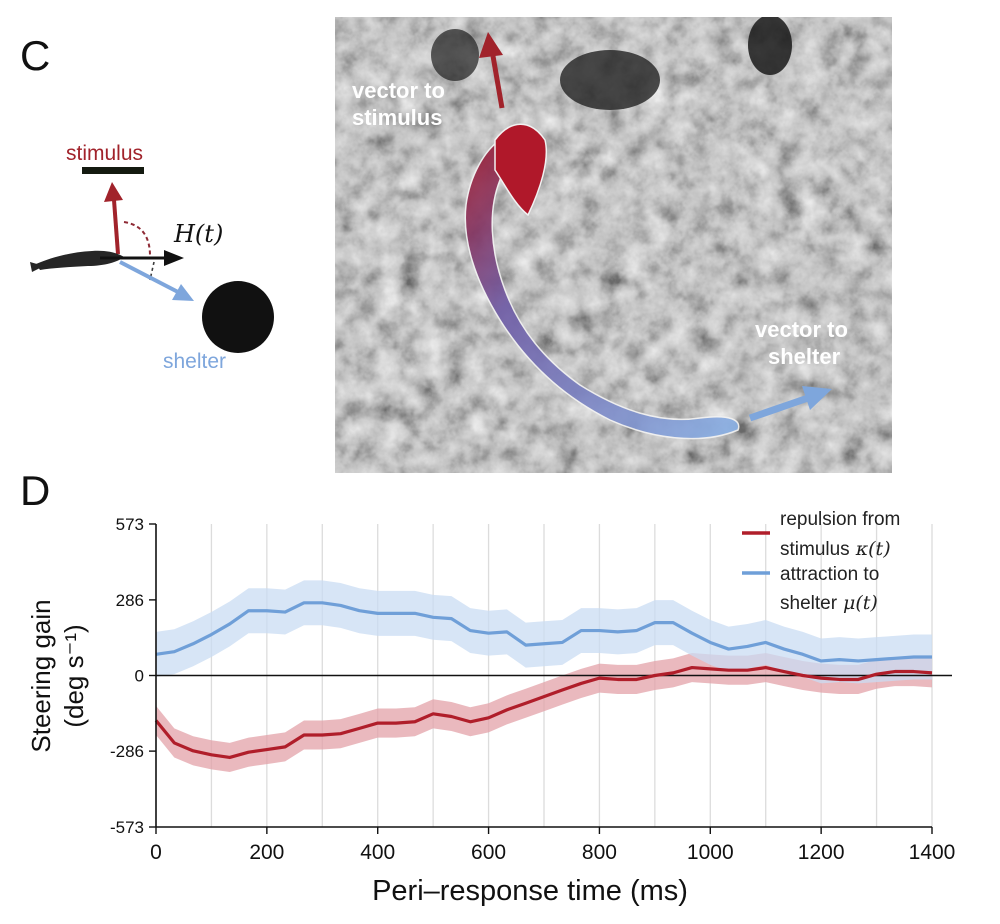  Describe the element at coordinates (817, 398) in the screenshot. I see `photo-shelter-arrowhead-icon` at that location.